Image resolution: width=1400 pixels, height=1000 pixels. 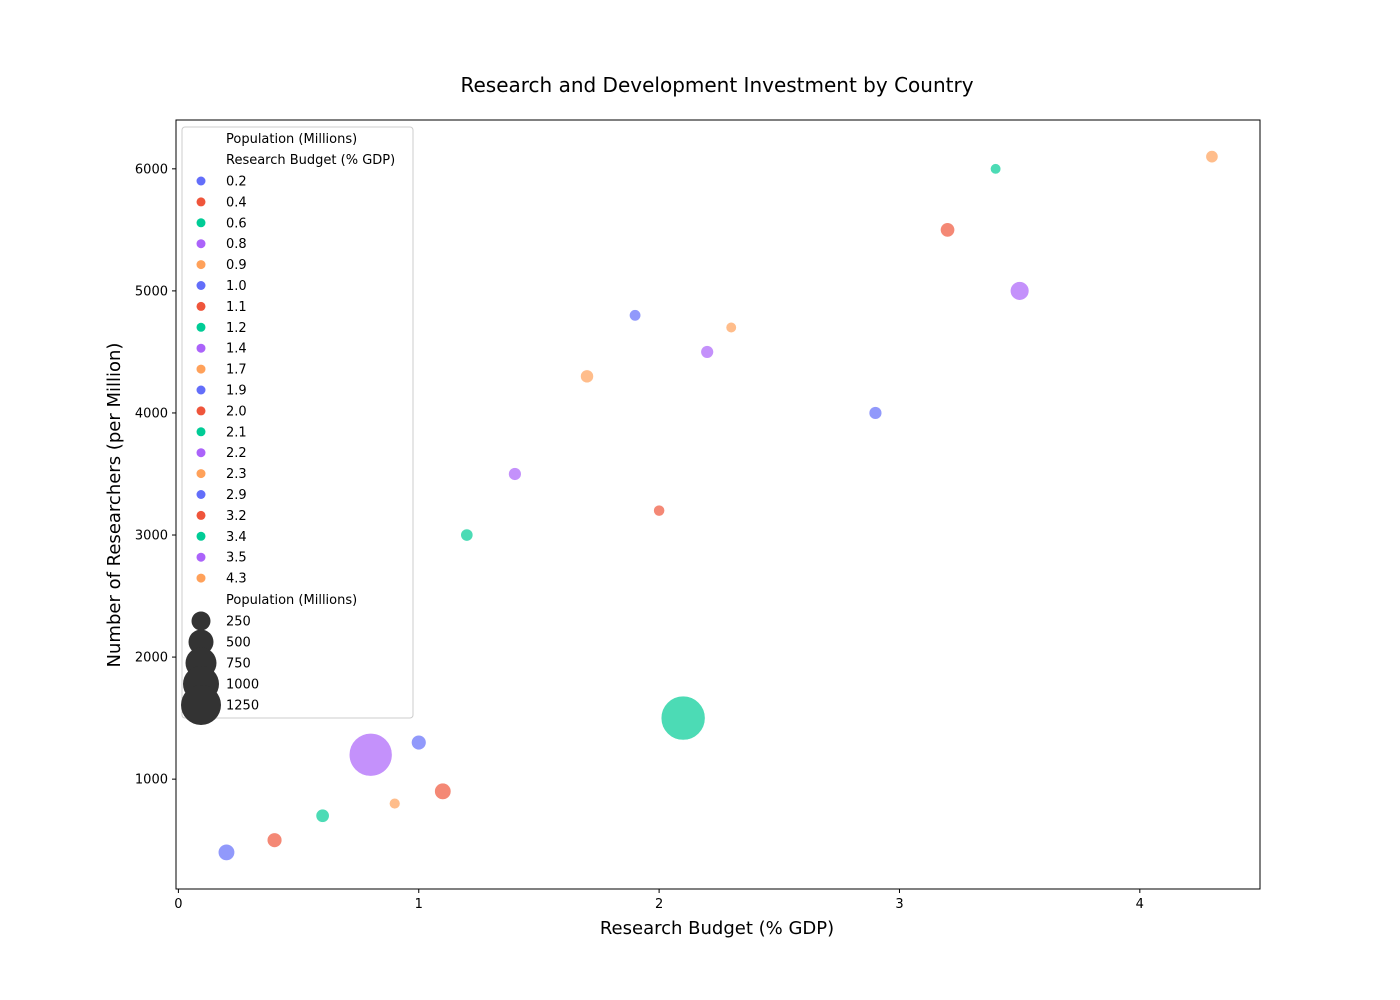 I want to click on legend-hue-label: 4.3, so click(x=236, y=579).